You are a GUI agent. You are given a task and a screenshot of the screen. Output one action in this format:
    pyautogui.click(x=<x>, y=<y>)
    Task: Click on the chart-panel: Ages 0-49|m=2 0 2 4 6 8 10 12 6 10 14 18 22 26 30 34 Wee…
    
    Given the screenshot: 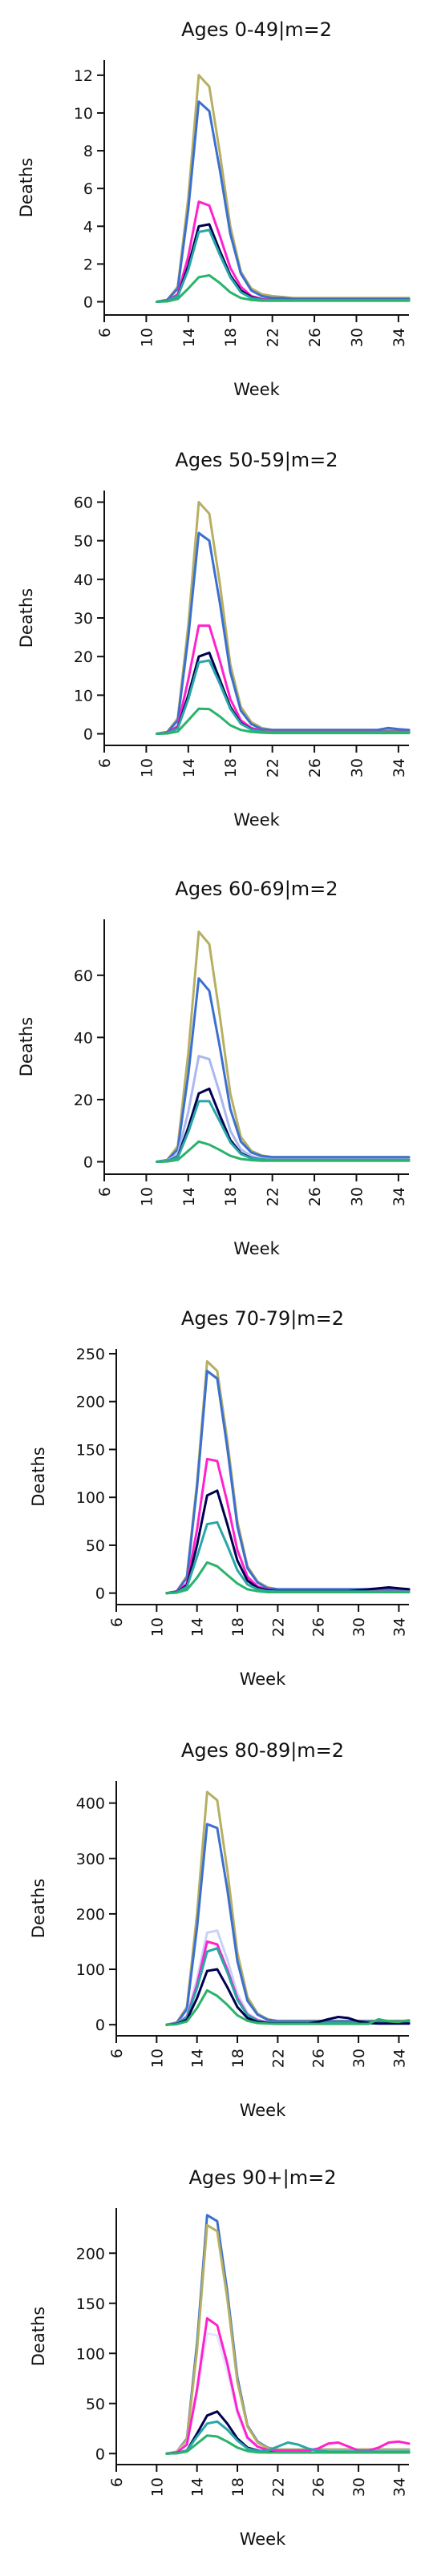 What is the action you would take?
    pyautogui.click(x=214, y=209)
    